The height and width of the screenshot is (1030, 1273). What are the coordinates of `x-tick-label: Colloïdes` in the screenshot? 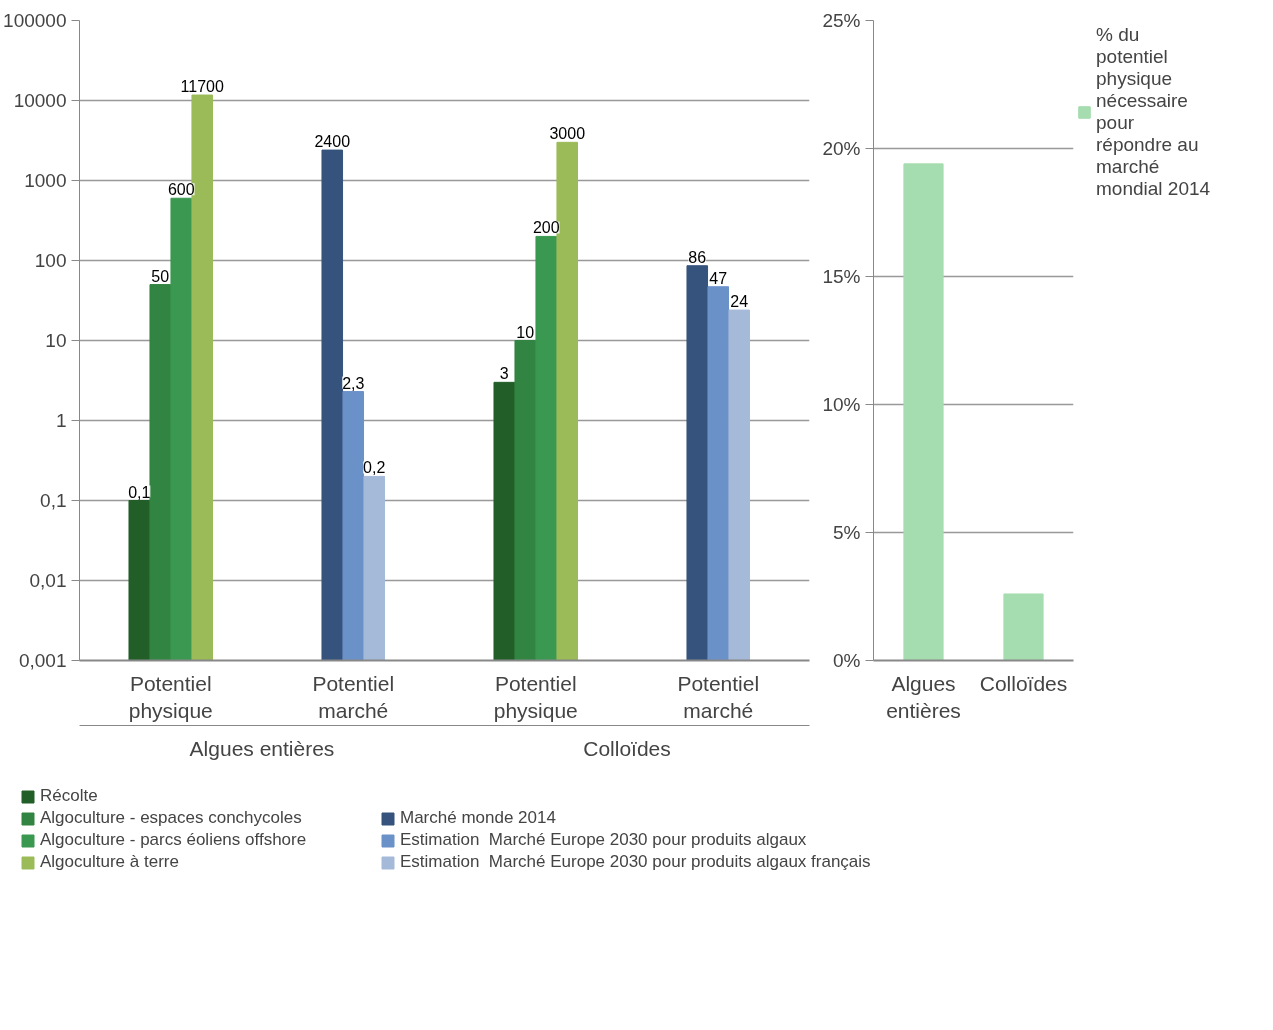 It's located at (1023, 683).